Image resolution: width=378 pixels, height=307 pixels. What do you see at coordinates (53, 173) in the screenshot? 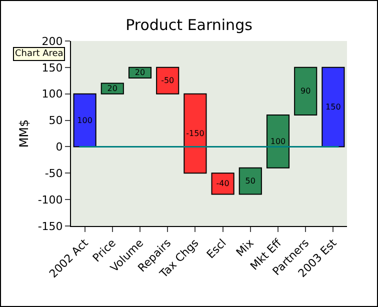
I see `y-tick-label: -50` at bounding box center [53, 173].